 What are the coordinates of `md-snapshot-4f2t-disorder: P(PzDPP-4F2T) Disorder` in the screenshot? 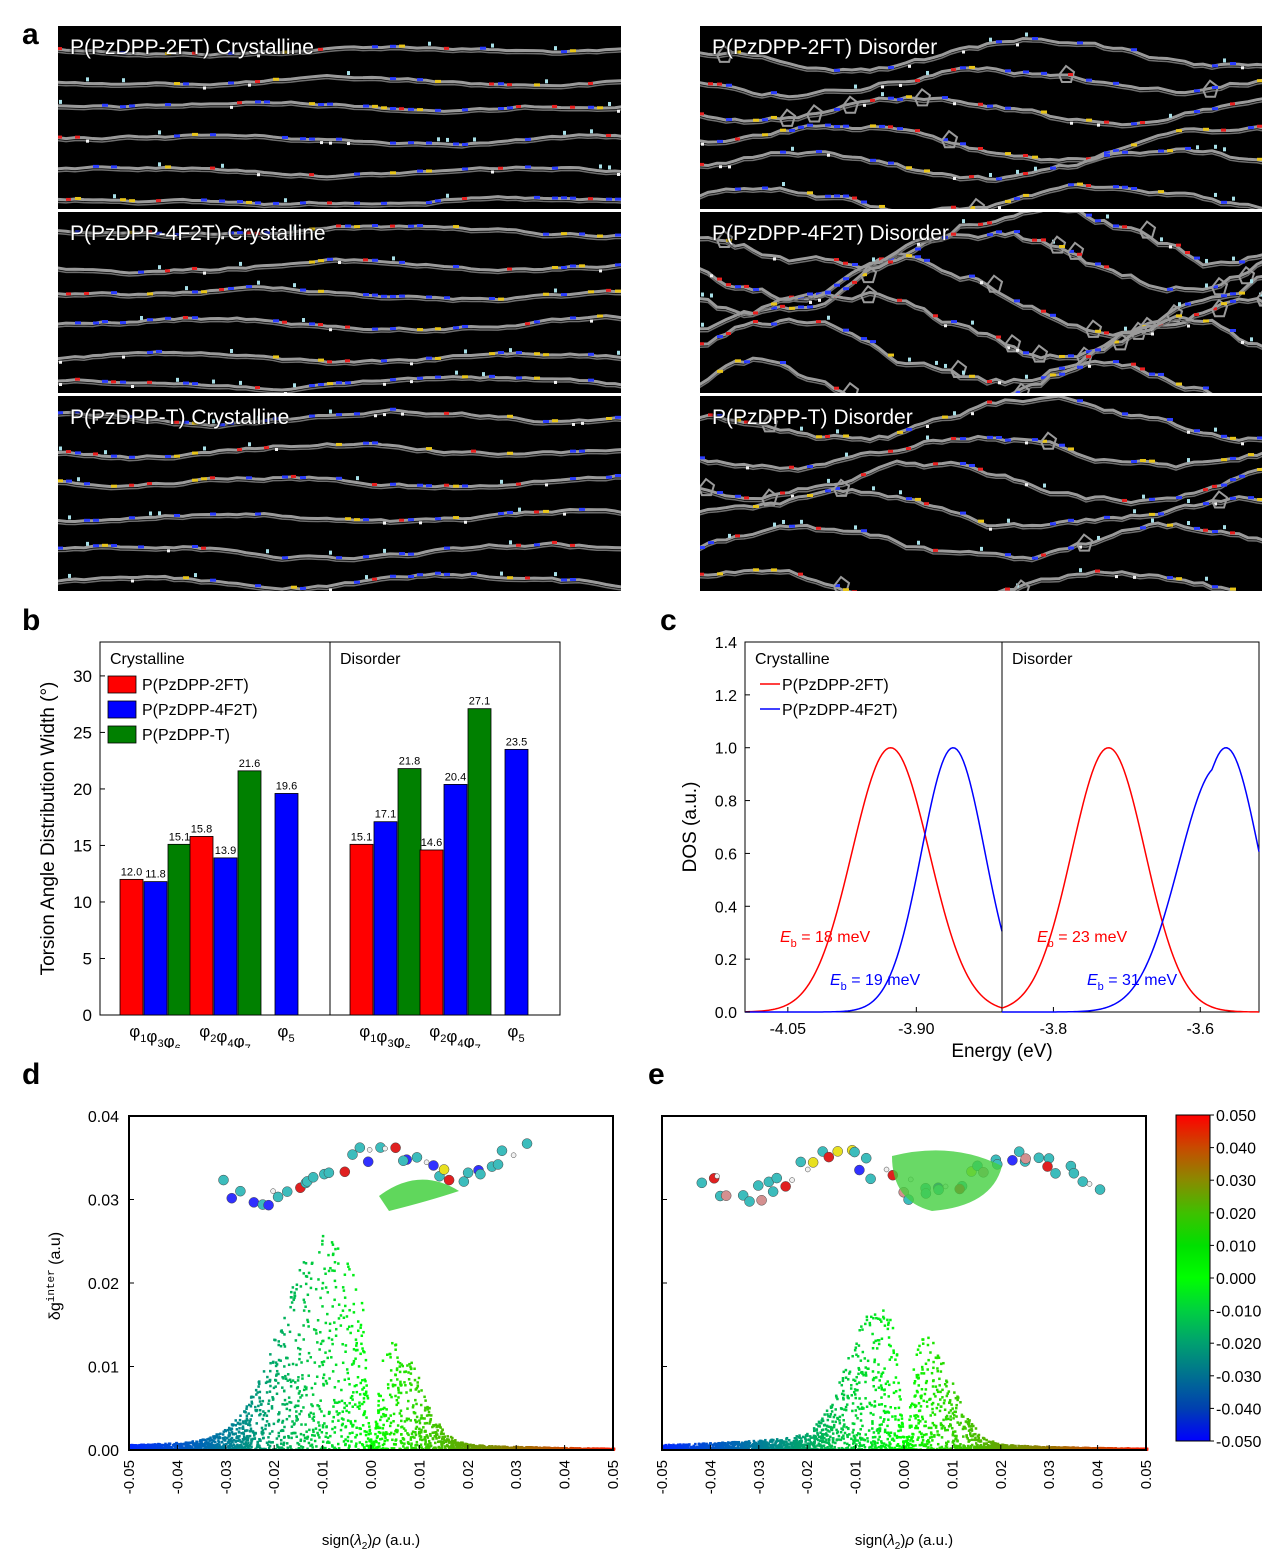 It's located at (981, 302).